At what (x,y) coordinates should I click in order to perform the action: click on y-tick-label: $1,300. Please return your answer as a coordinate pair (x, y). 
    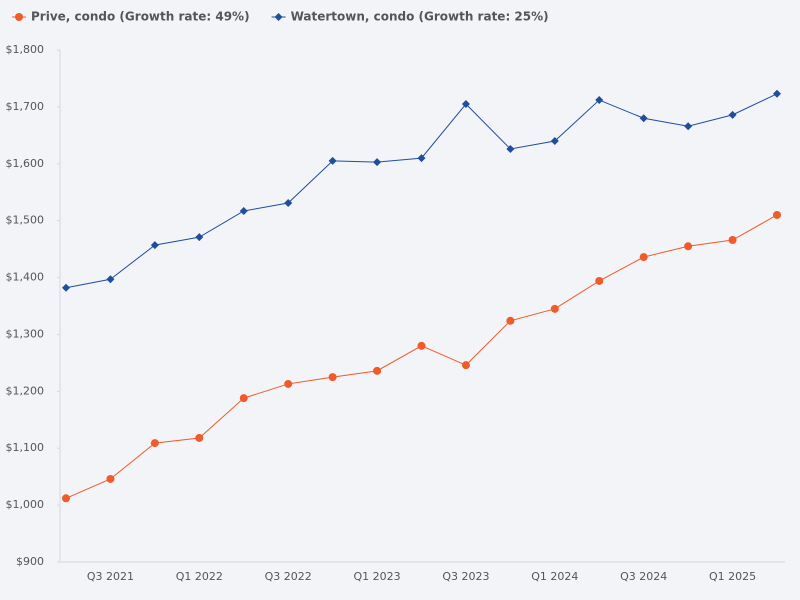
    Looking at the image, I should click on (25, 333).